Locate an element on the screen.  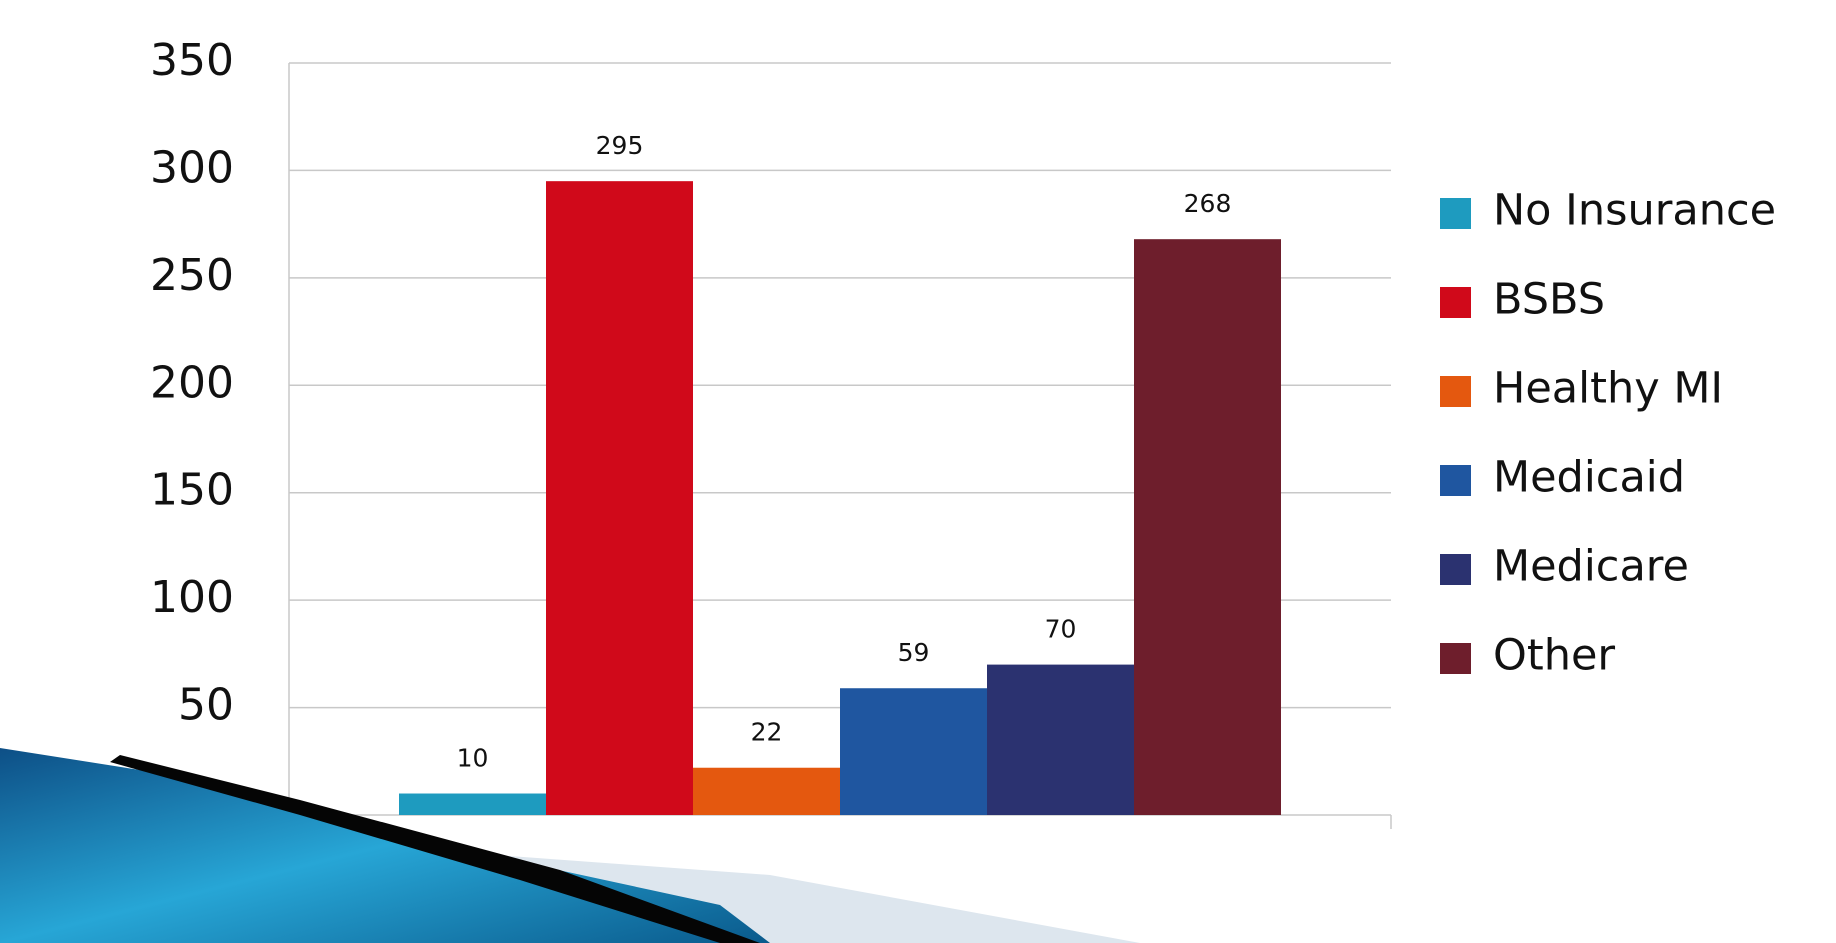
data-label: 22 is located at coordinates (767, 732).